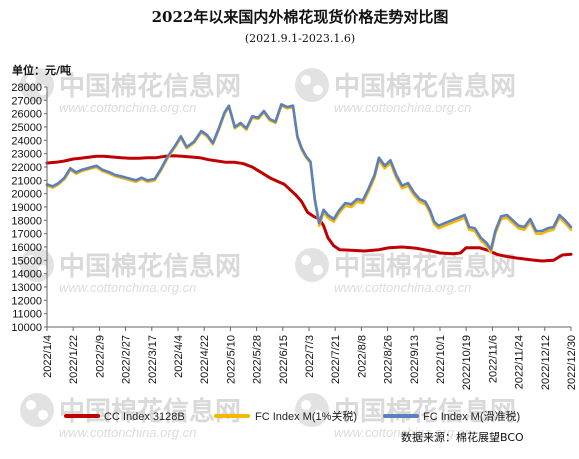 The height and width of the screenshot is (459, 579). I want to click on x-tick-label: 2022/4/4, so click(179, 356).